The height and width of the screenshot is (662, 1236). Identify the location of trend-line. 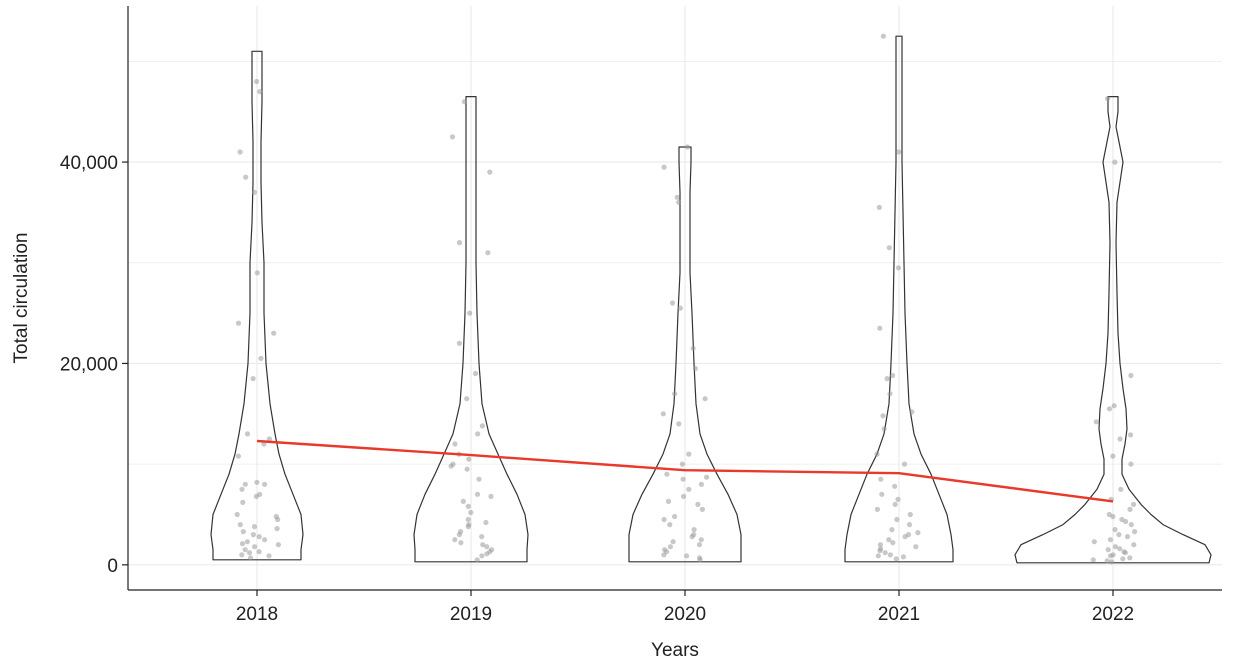
(685, 471).